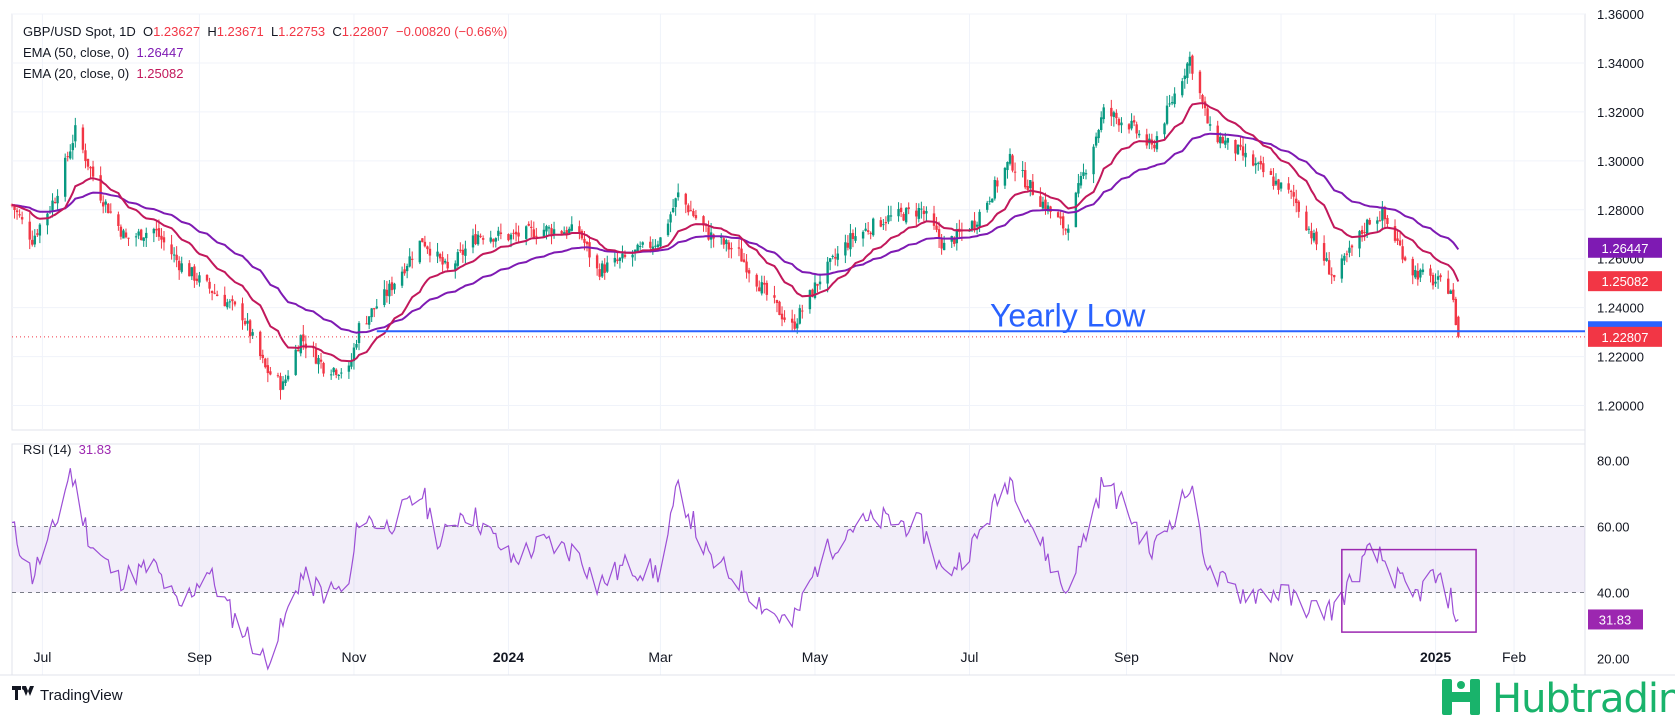 The width and height of the screenshot is (1675, 722). I want to click on x-tick-label: Jul, so click(42, 657).